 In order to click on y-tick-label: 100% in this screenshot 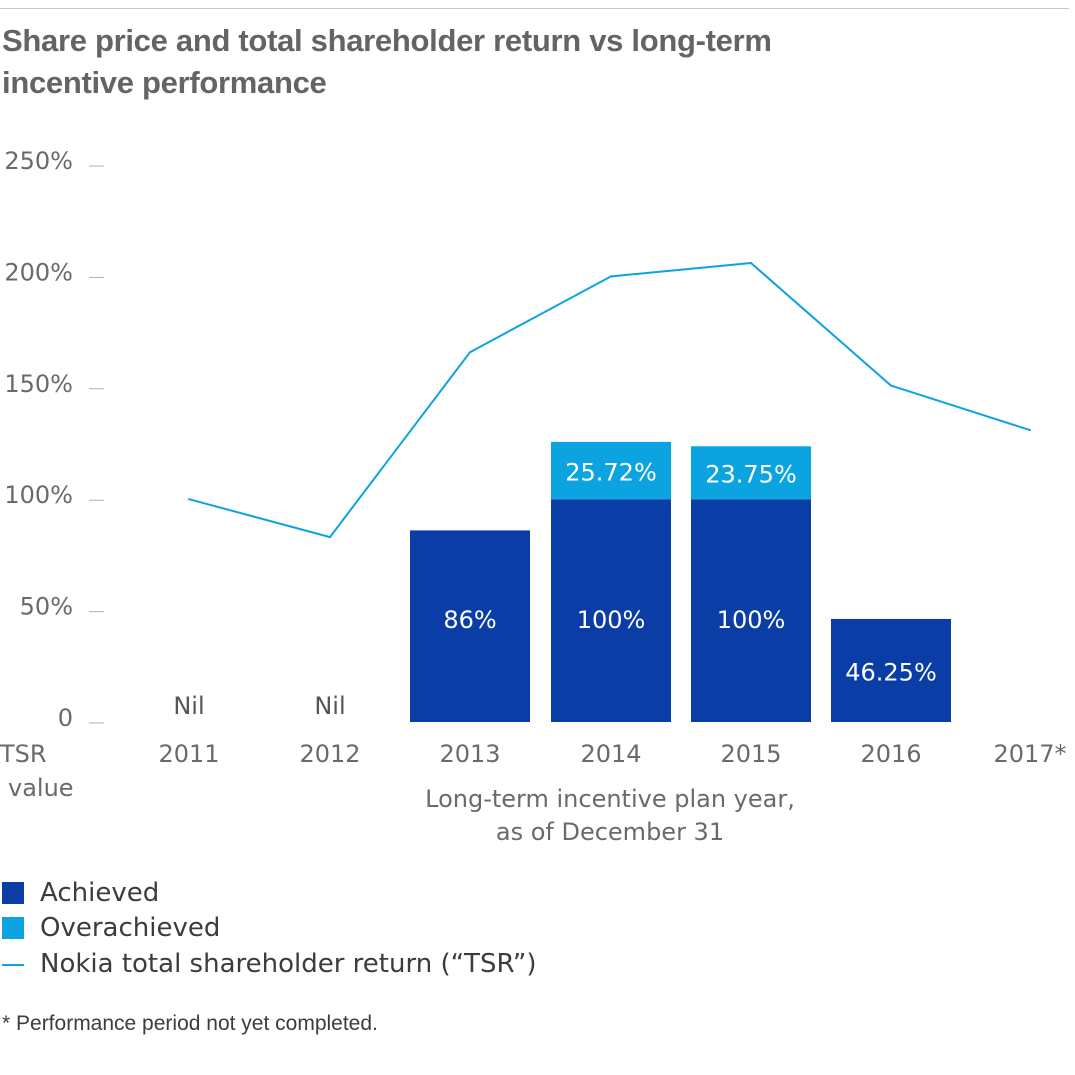, I will do `click(38, 495)`.